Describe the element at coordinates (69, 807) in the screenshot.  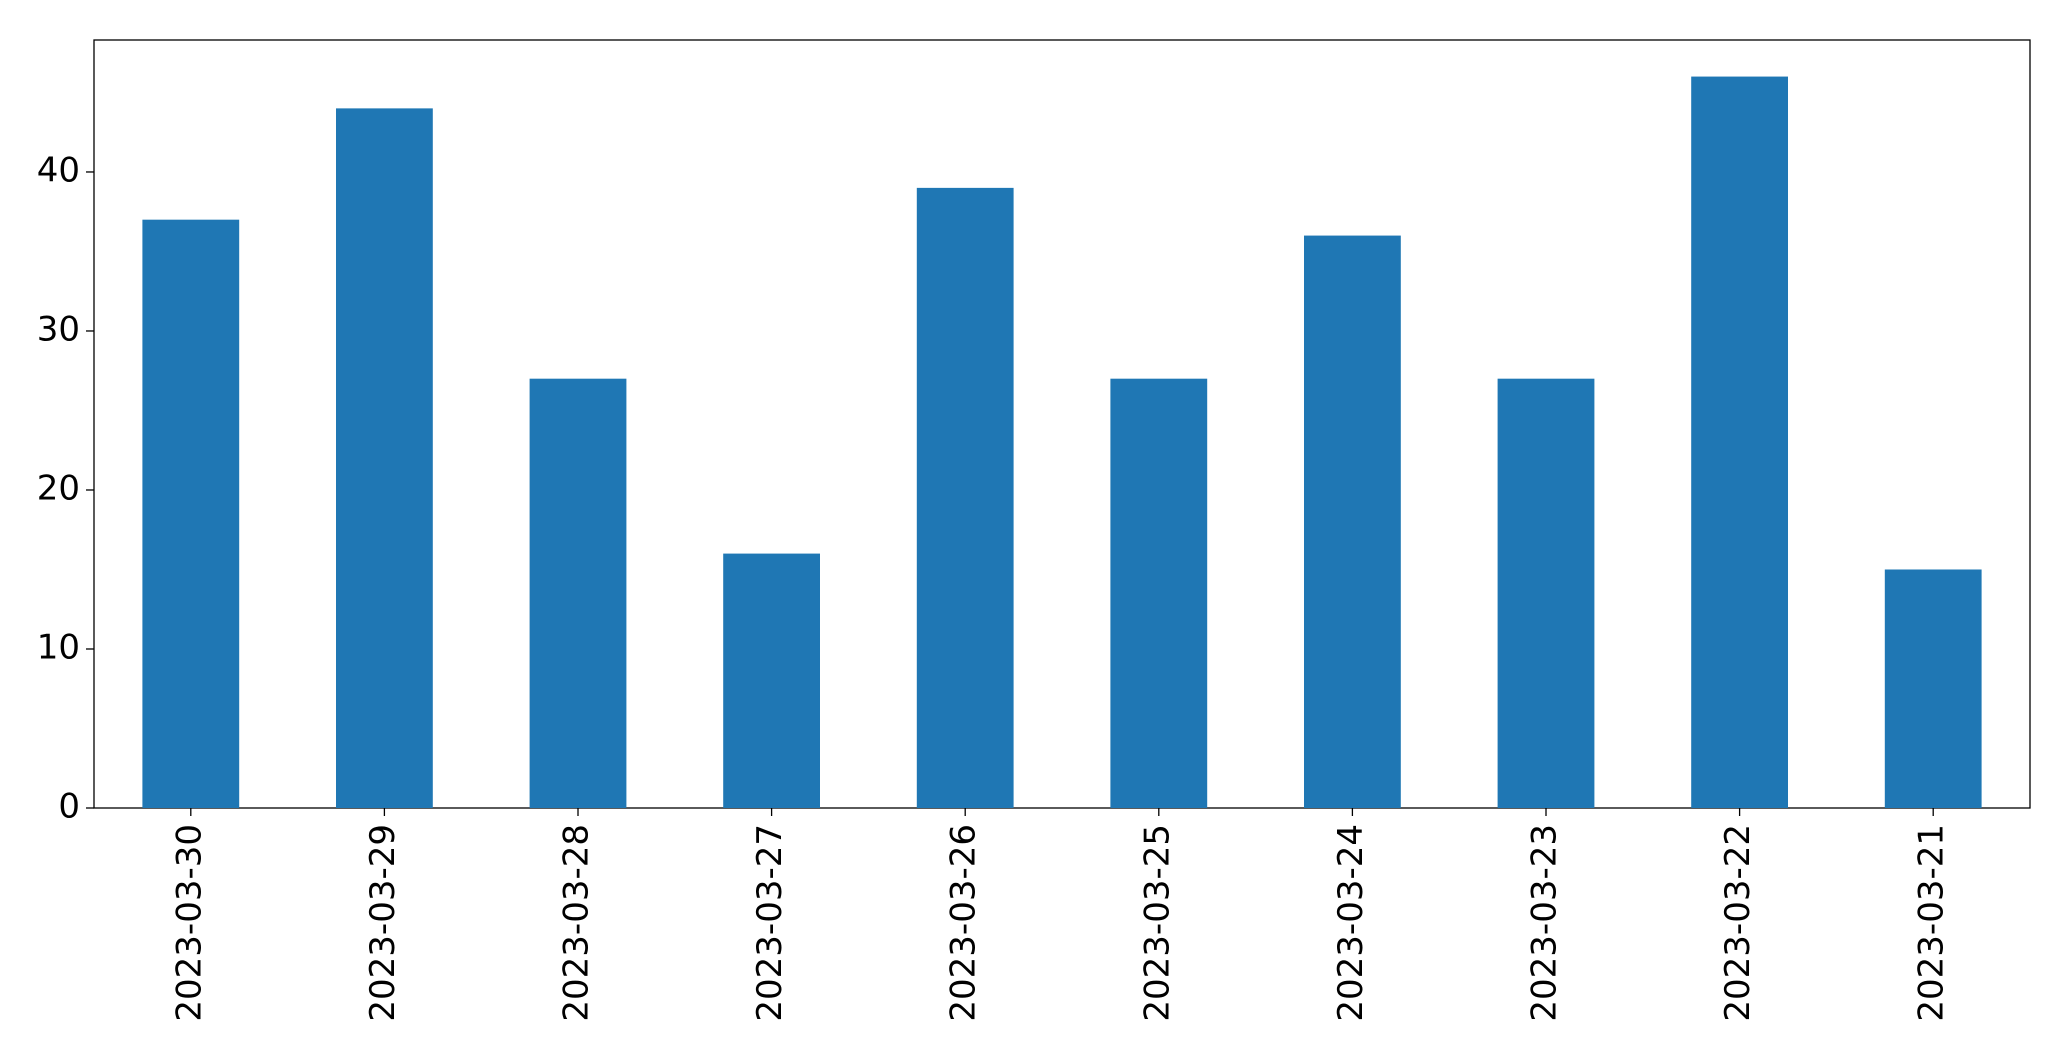
I see `y-tick-label: 0` at that location.